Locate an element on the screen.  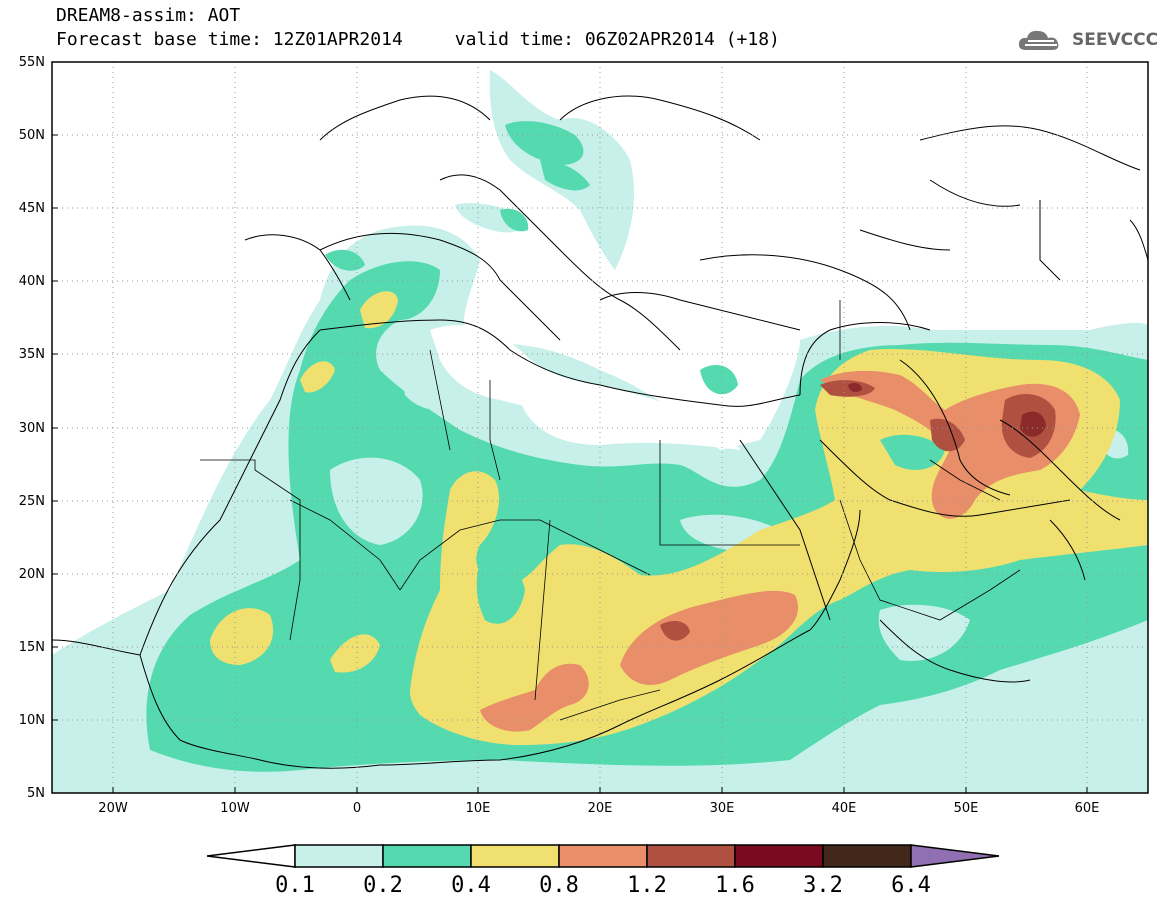
lat-tick: 40N is located at coordinates (31, 281).